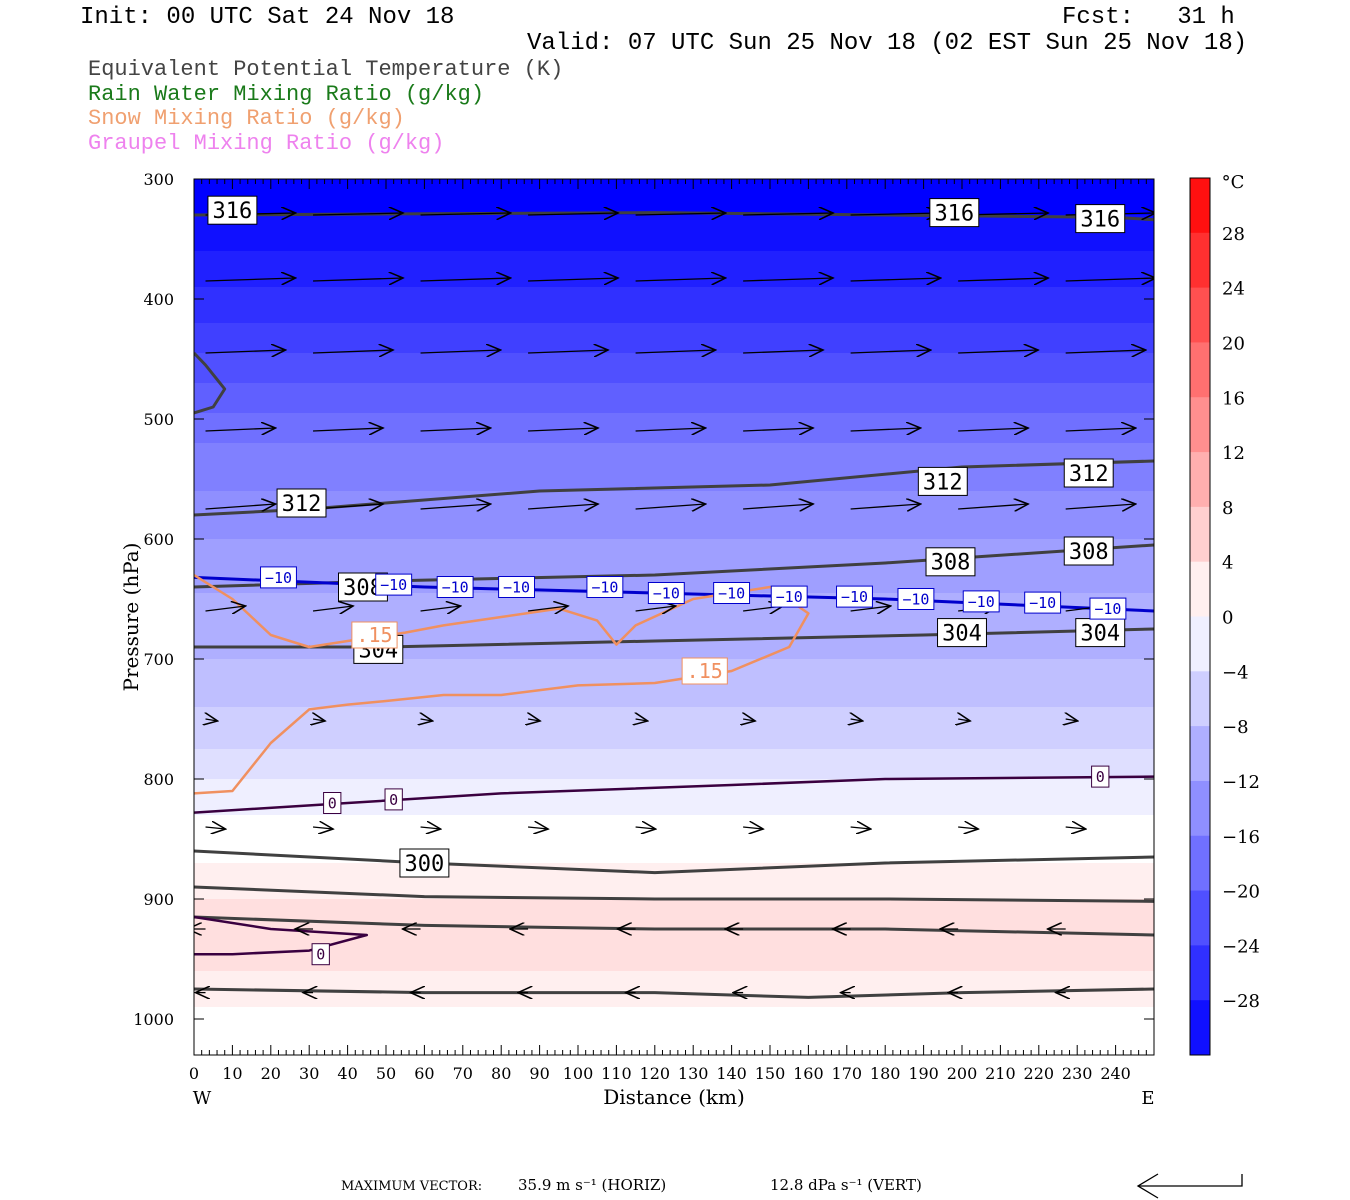 This screenshot has height=1200, width=1350. What do you see at coordinates (1235, 727) in the screenshot?
I see `colorbar-tick-label: −8` at bounding box center [1235, 727].